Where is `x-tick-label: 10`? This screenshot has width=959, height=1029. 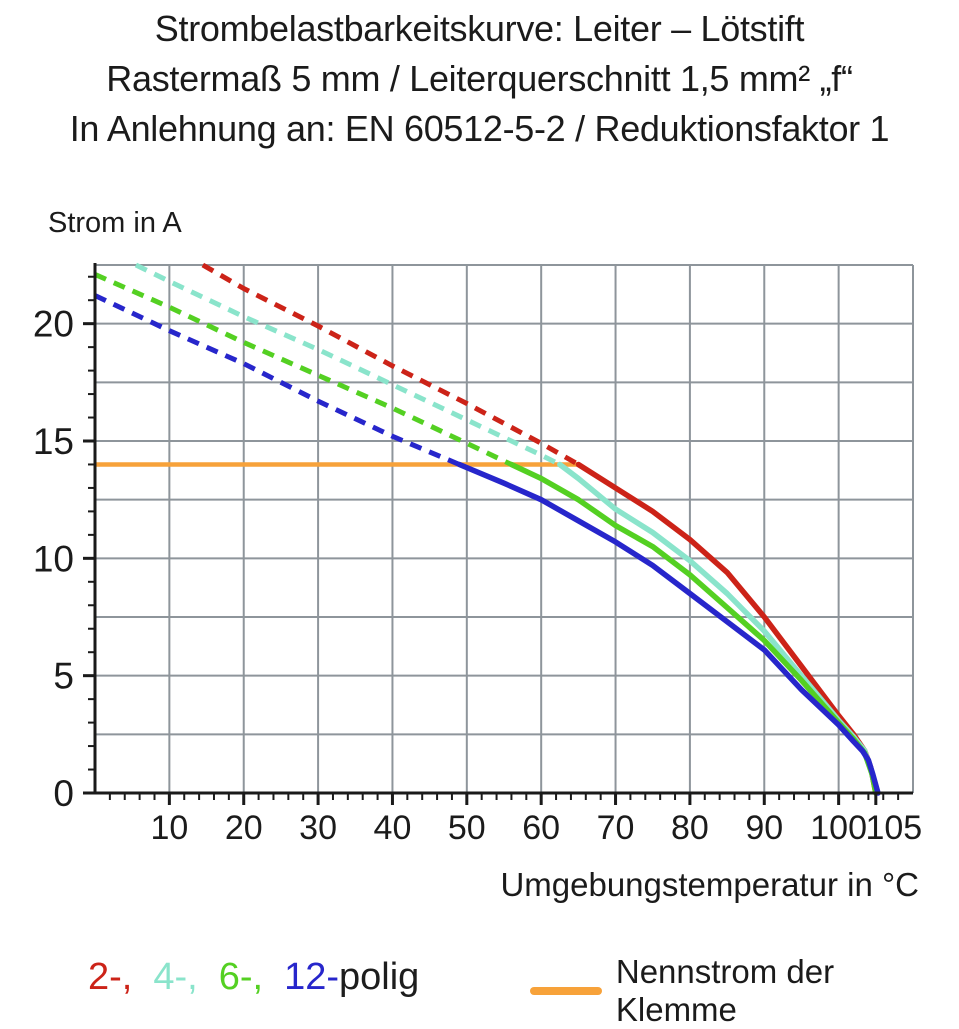
x-tick-label: 10 is located at coordinates (169, 828).